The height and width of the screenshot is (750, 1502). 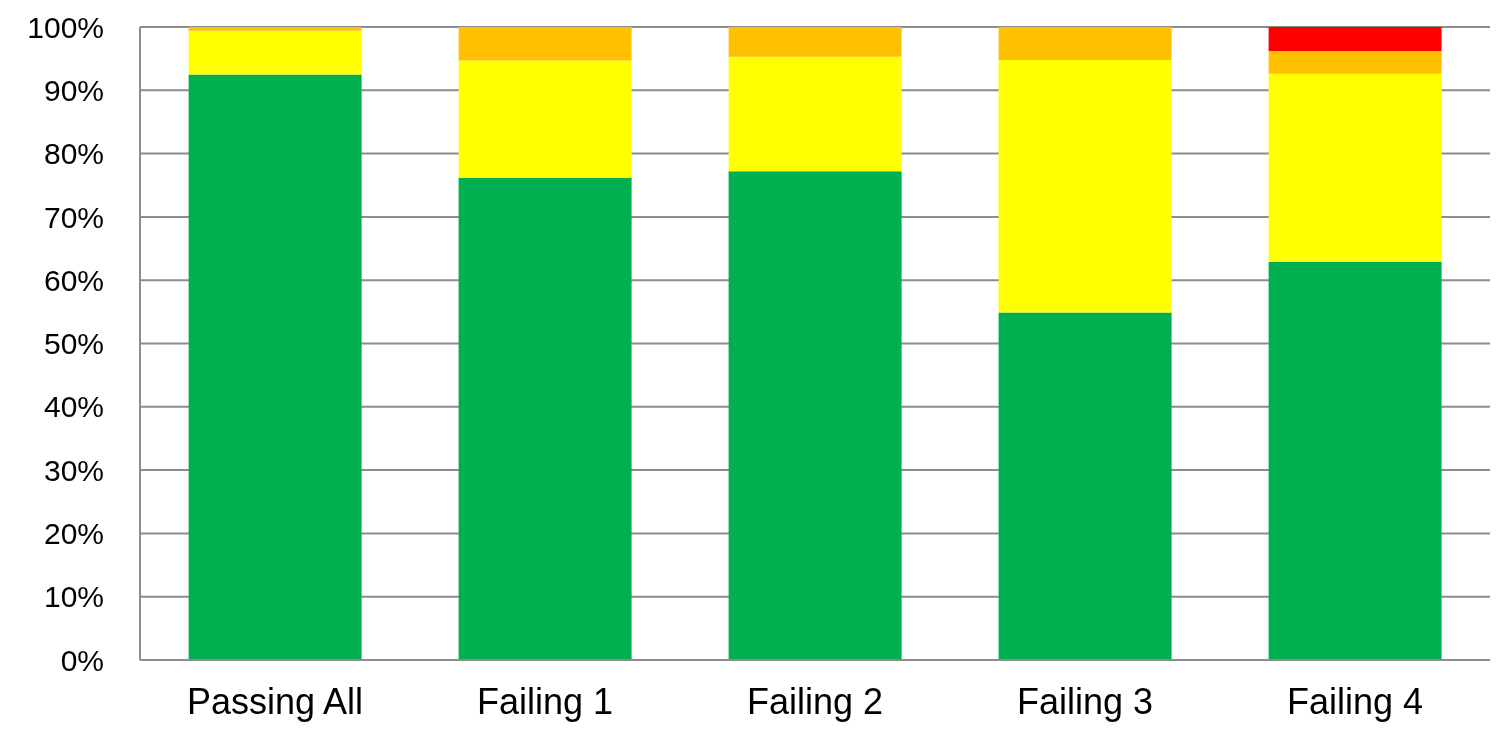 I want to click on y-tick-label: 40%, so click(x=73, y=407).